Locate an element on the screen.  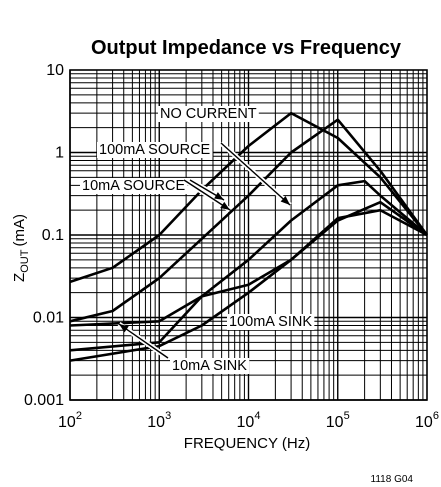
y-tick-label: 1 is located at coordinates (59, 153).